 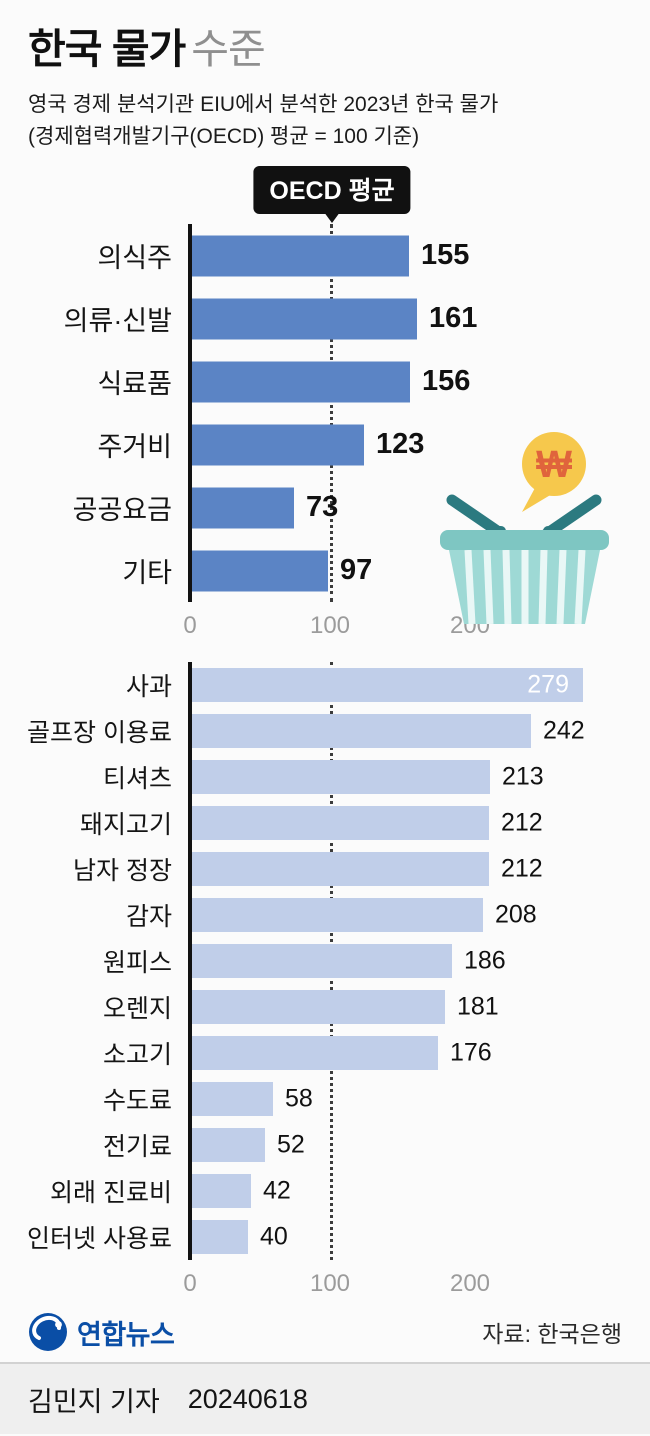 I want to click on bar-track: 155, so click(x=421, y=256).